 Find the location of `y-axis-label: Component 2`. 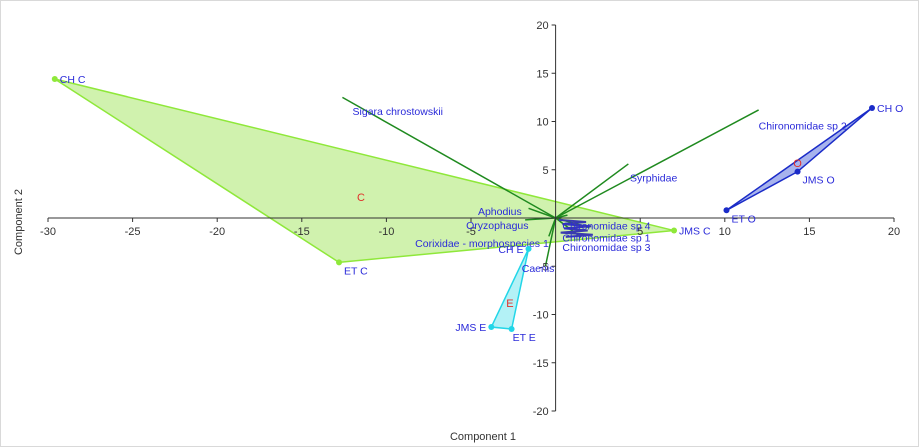

y-axis-label: Component 2 is located at coordinates (19, 222).